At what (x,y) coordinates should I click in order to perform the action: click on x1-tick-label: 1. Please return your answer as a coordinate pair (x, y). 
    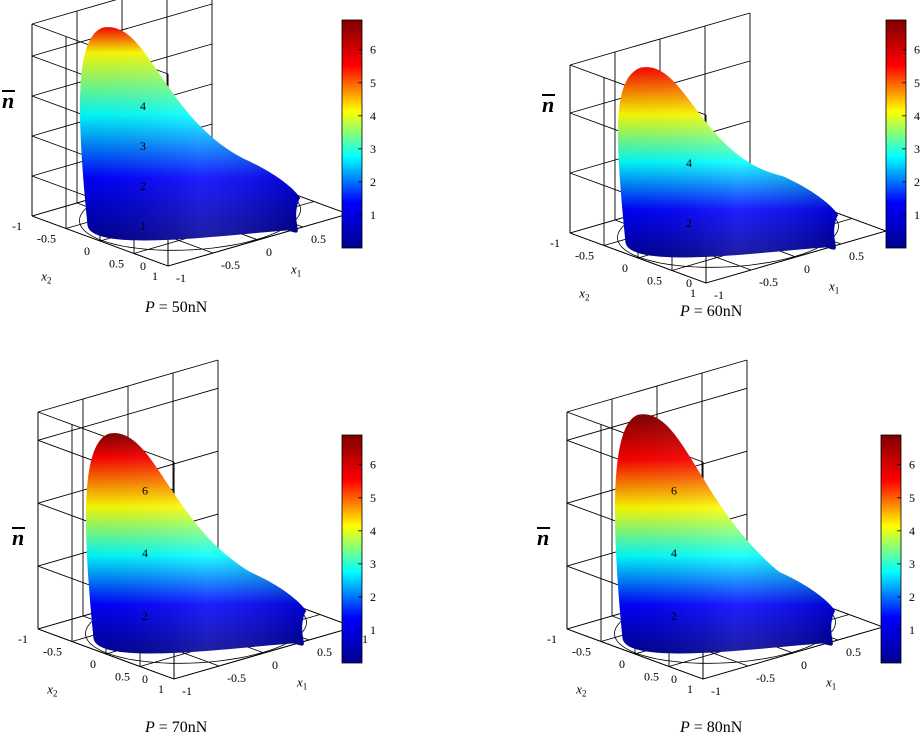
    Looking at the image, I should click on (365, 639).